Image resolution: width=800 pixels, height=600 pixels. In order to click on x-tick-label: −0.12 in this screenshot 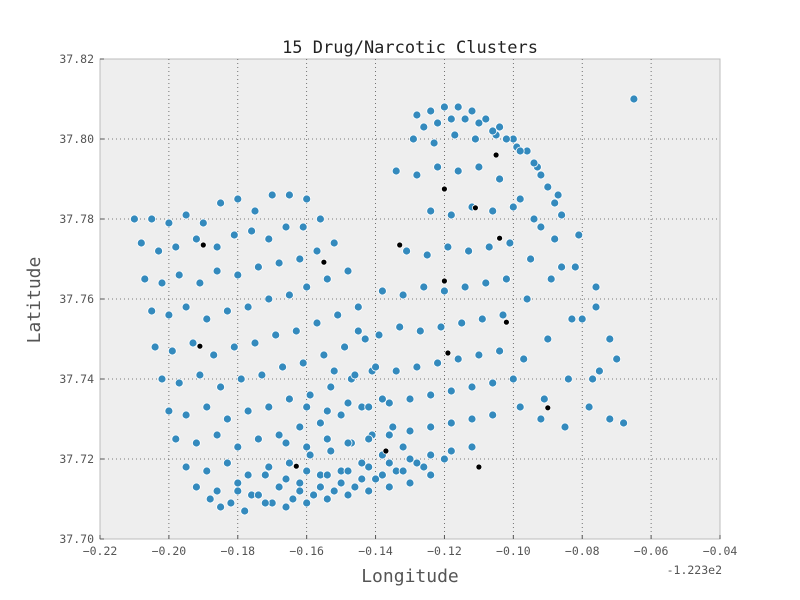, I will do `click(444, 551)`.